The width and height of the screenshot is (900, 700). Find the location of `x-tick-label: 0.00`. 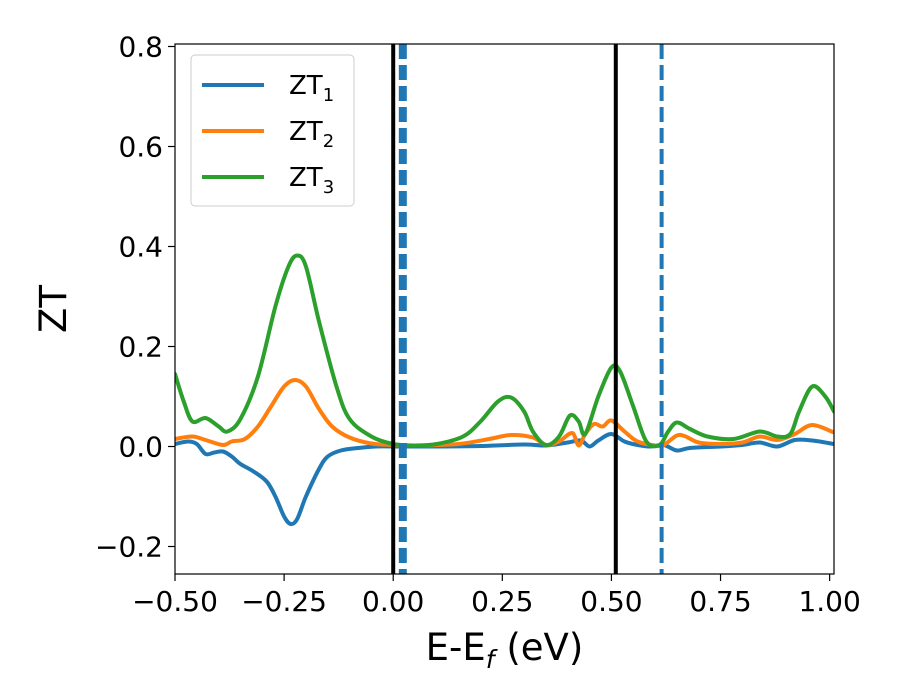

x-tick-label: 0.00 is located at coordinates (393, 601).